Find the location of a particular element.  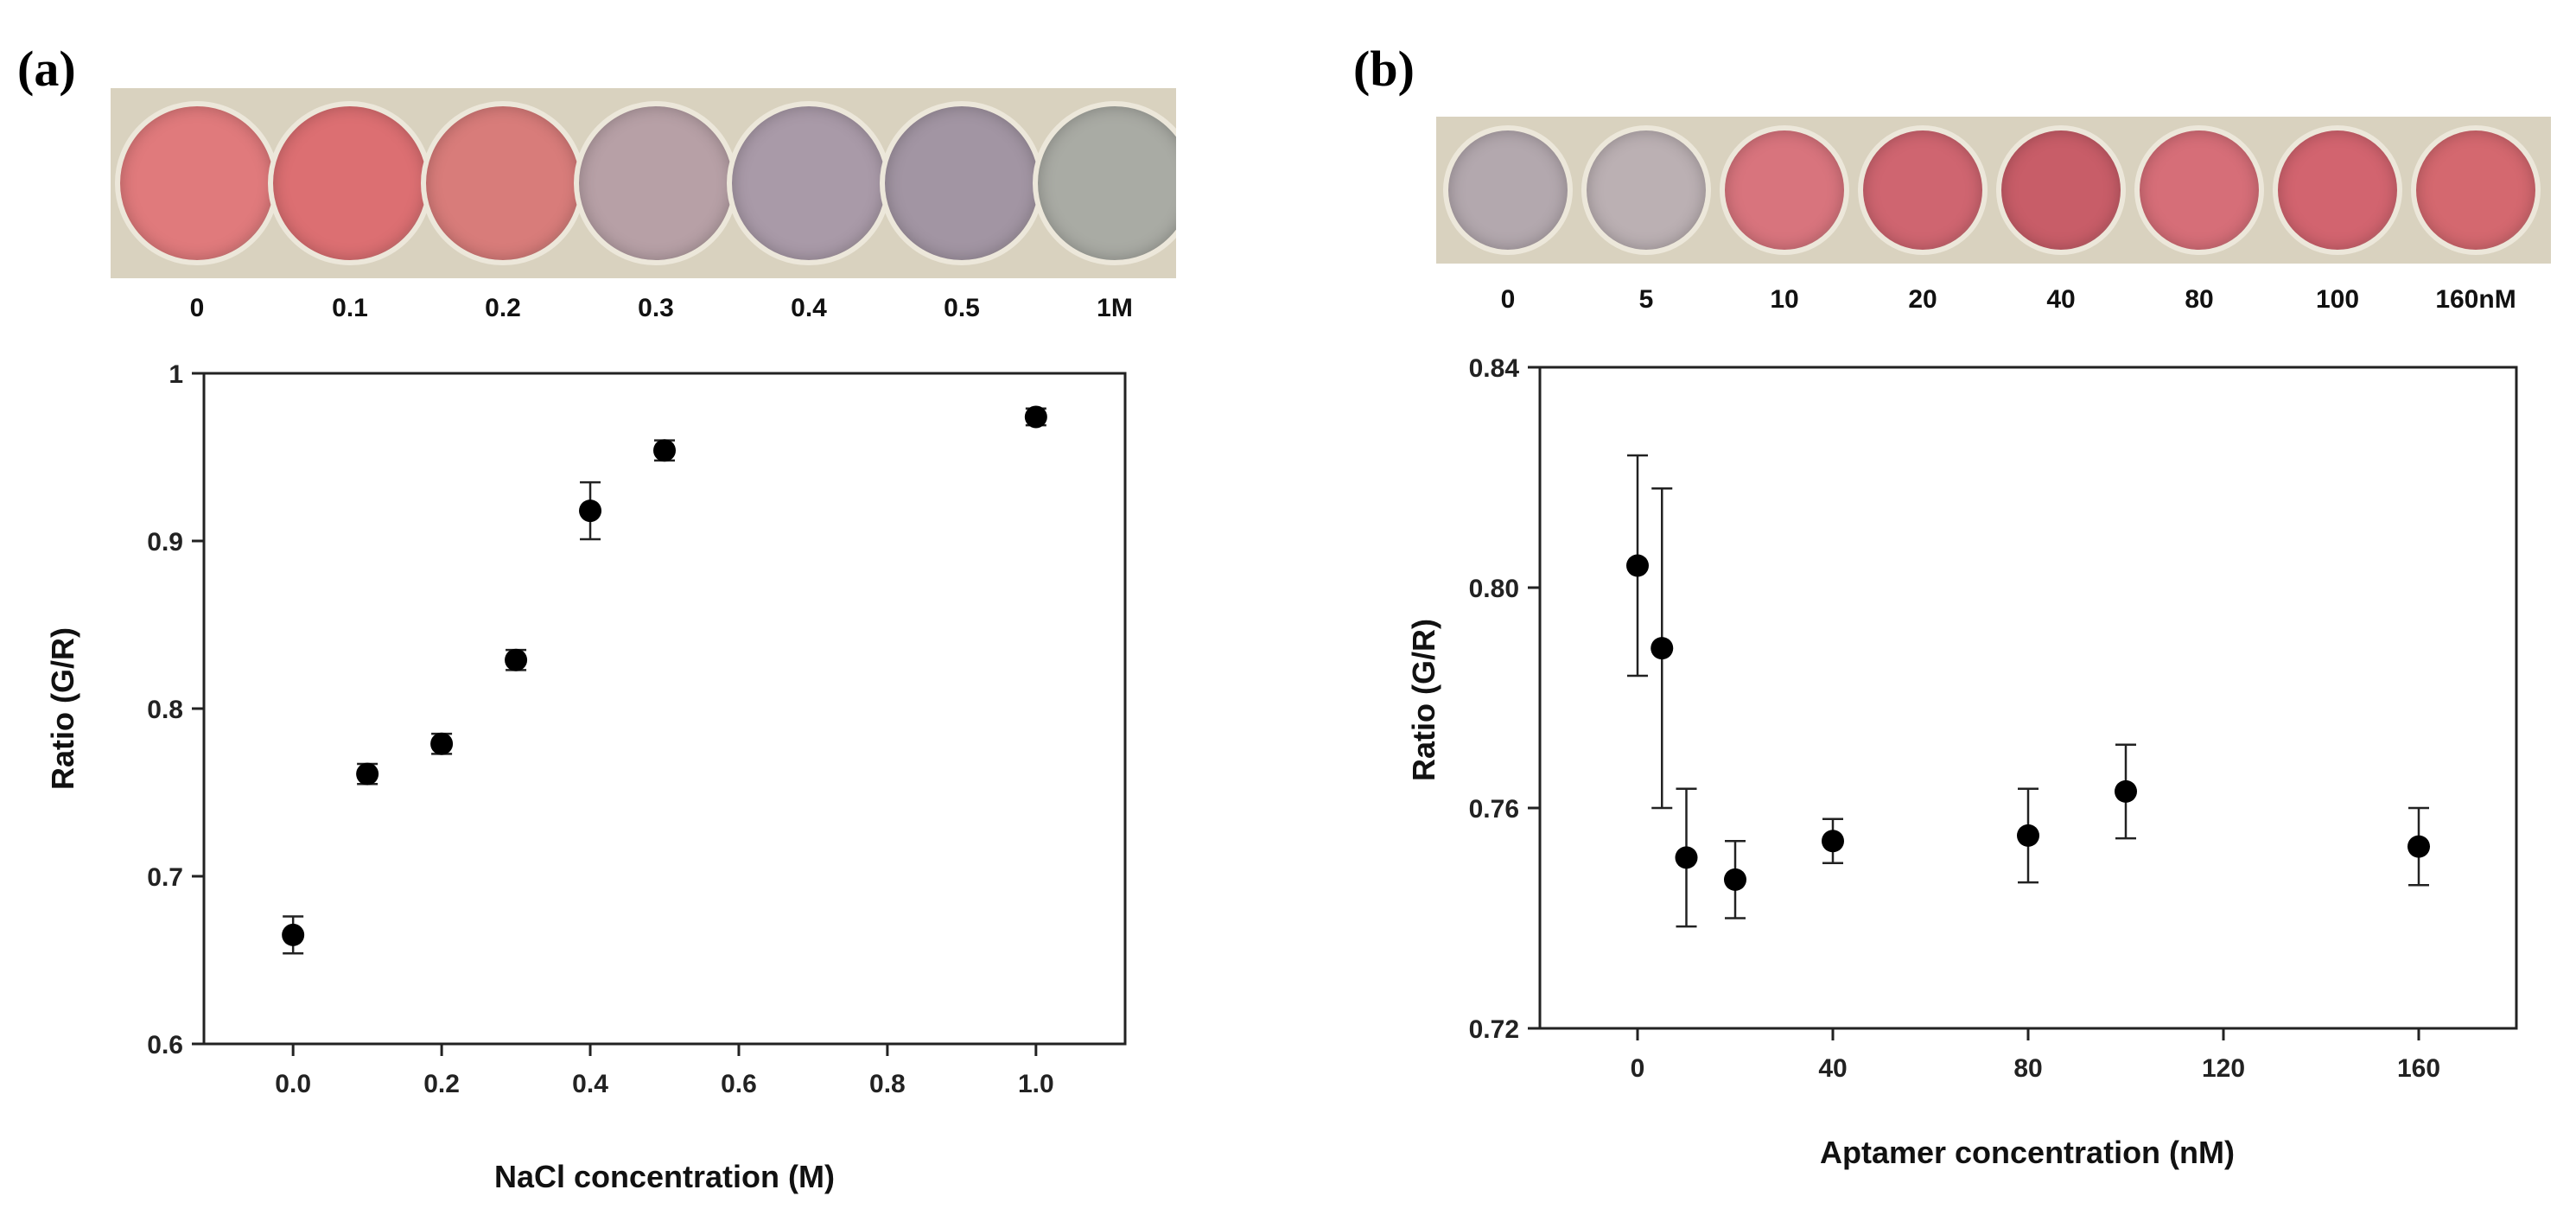

x-tick-label-a-4: 0.8 is located at coordinates (887, 1084).